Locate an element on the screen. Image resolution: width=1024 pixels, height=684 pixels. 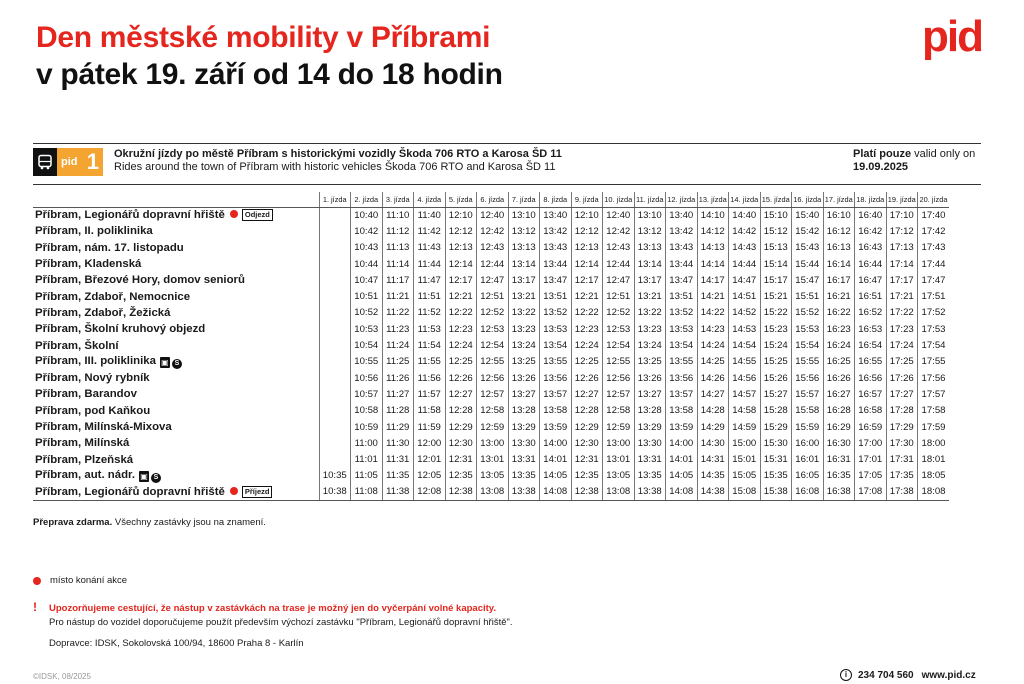
departure-time: 15:55 is located at coordinates (807, 361).